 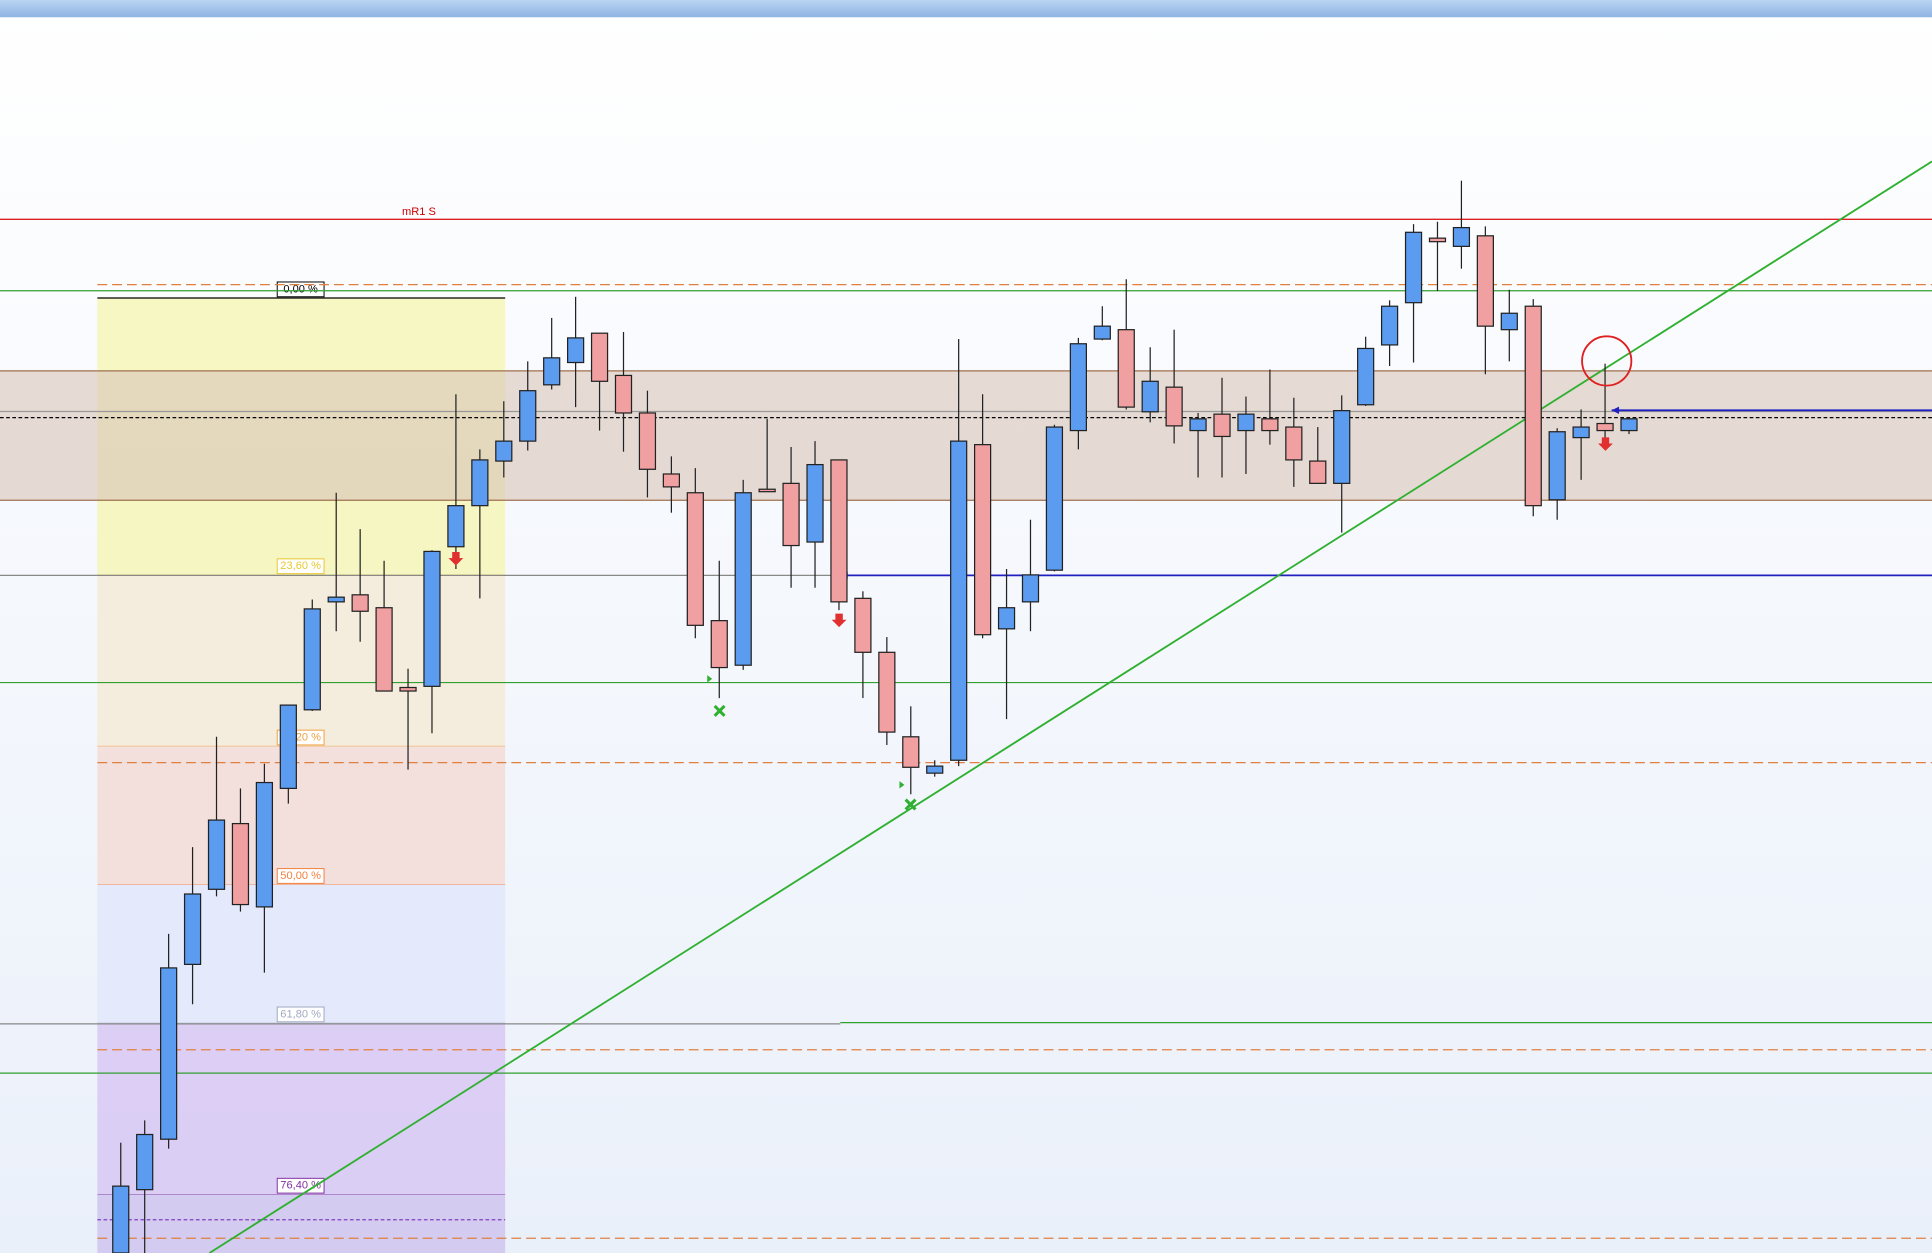 What do you see at coordinates (815, 757) in the screenshot?
I see `signal-cross` at bounding box center [815, 757].